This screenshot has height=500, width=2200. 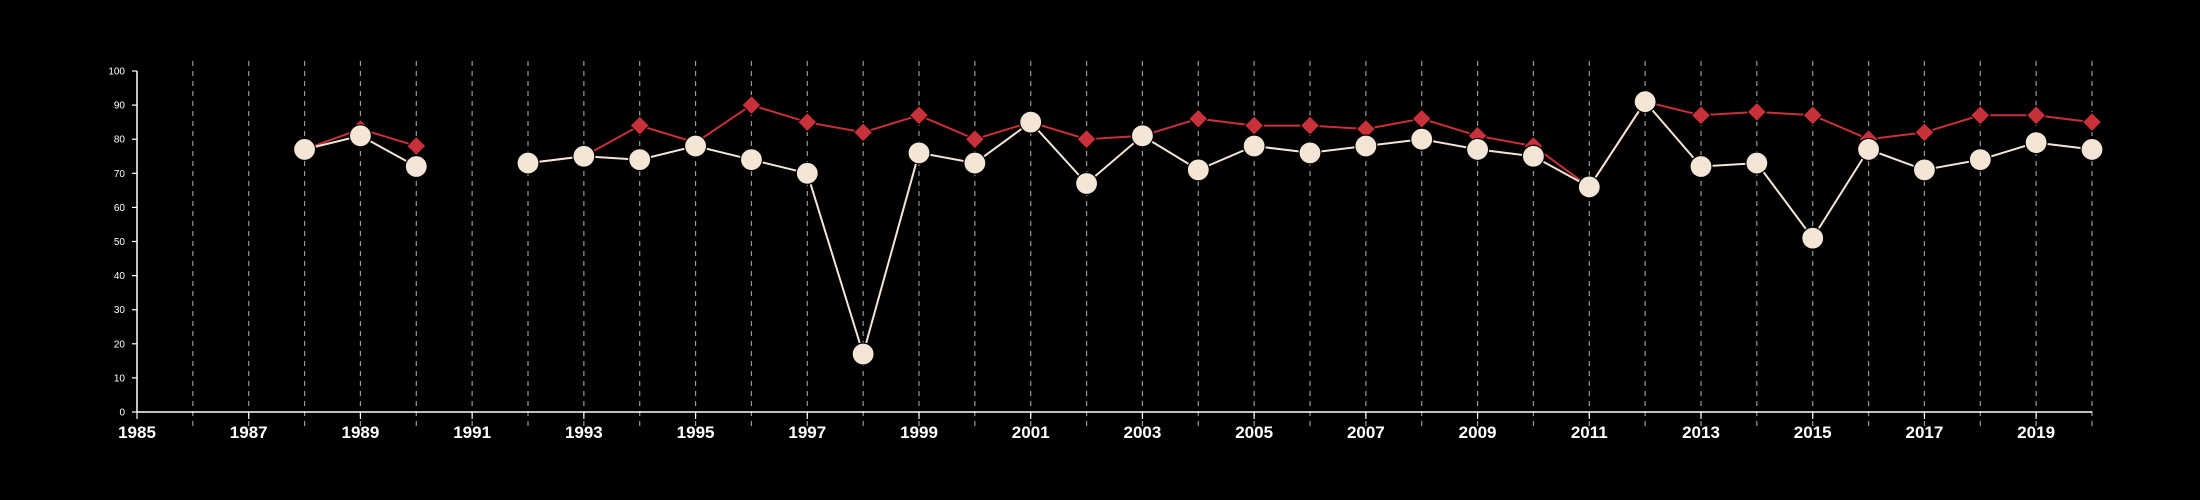 What do you see at coordinates (528, 163) in the screenshot?
I see `circle-point-1992` at bounding box center [528, 163].